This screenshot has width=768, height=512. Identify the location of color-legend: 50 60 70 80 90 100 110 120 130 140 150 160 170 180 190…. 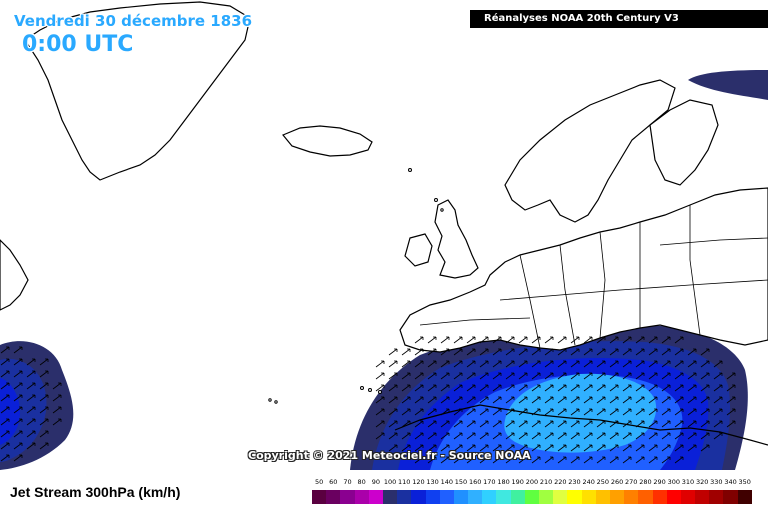
(532, 493).